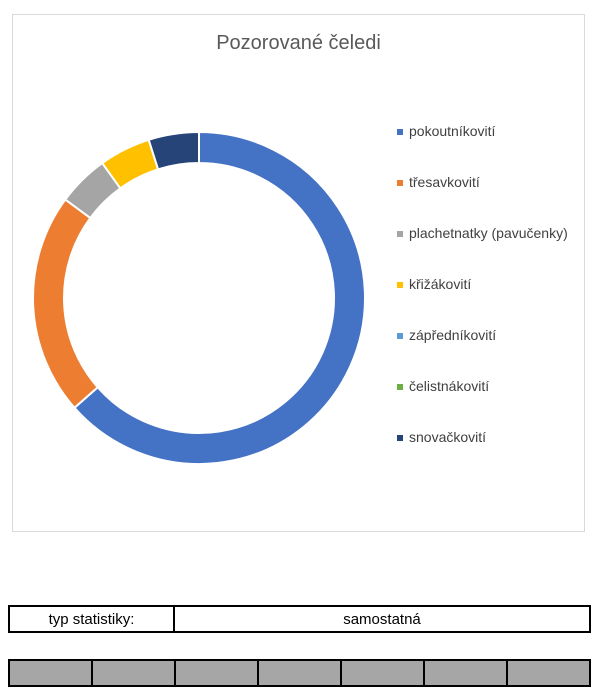 This screenshot has width=600, height=698. I want to click on legend-label: snovačkovití, so click(448, 437).